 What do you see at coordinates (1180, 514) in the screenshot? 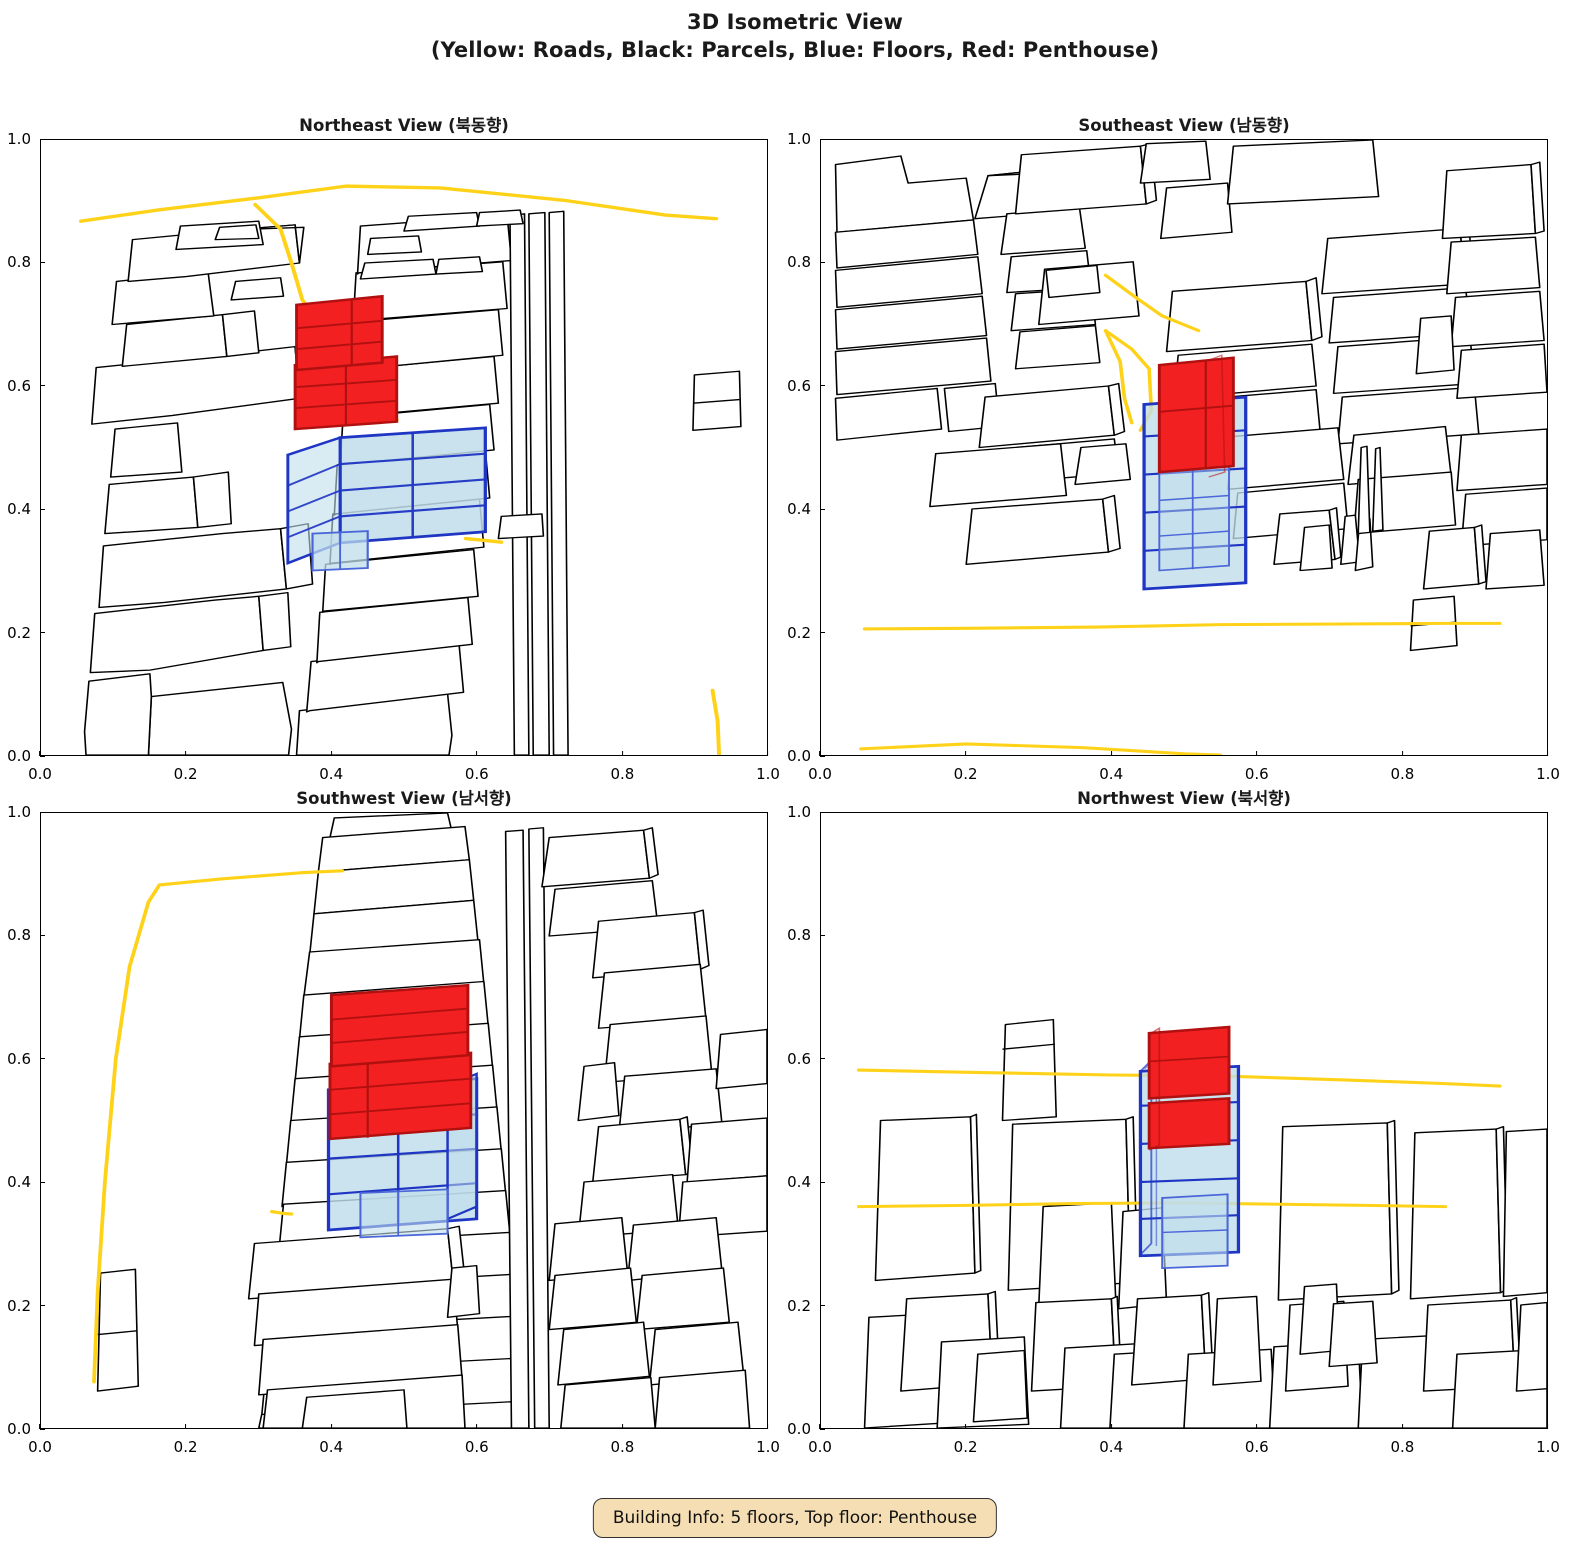
I see `southeast-roads` at bounding box center [1180, 514].